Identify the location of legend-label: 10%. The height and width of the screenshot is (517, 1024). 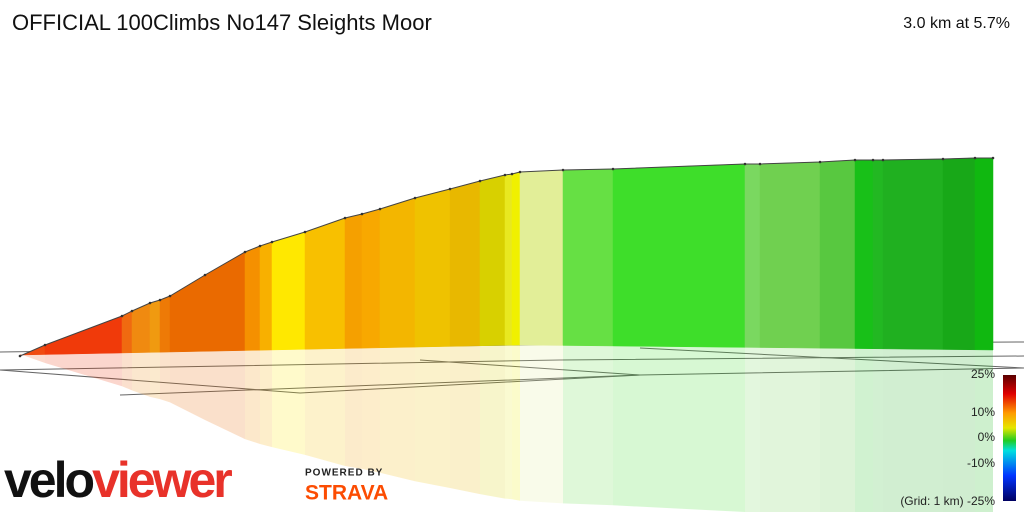
(983, 412).